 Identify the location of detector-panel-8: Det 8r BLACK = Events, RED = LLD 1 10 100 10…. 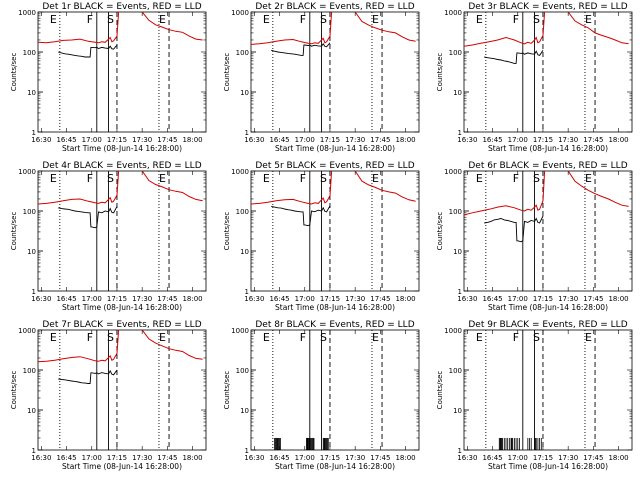
(321, 395).